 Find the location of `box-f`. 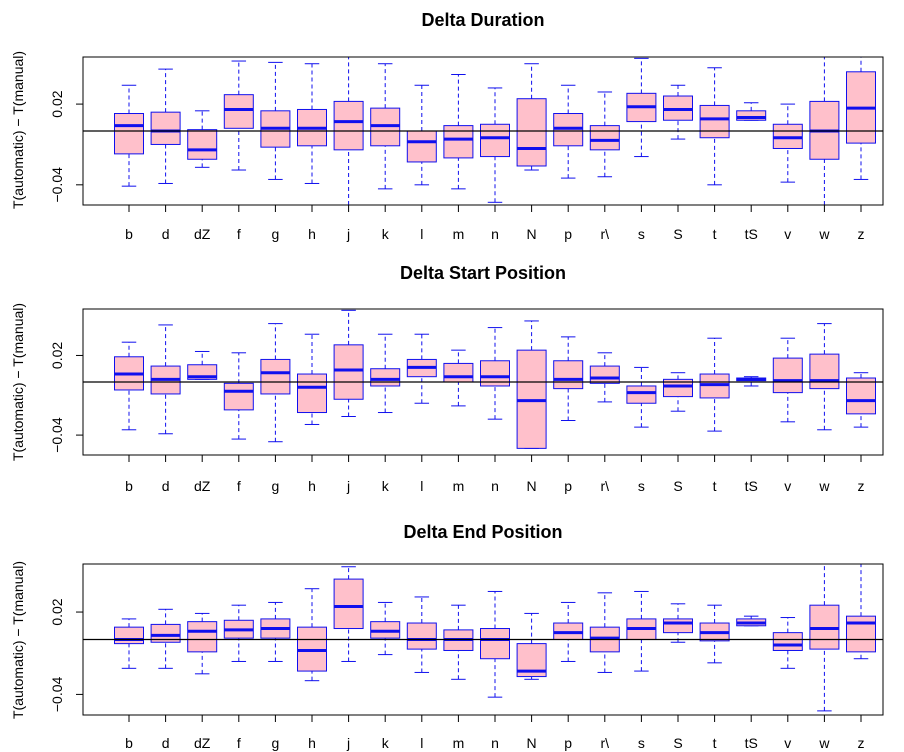

box-f is located at coordinates (238, 115).